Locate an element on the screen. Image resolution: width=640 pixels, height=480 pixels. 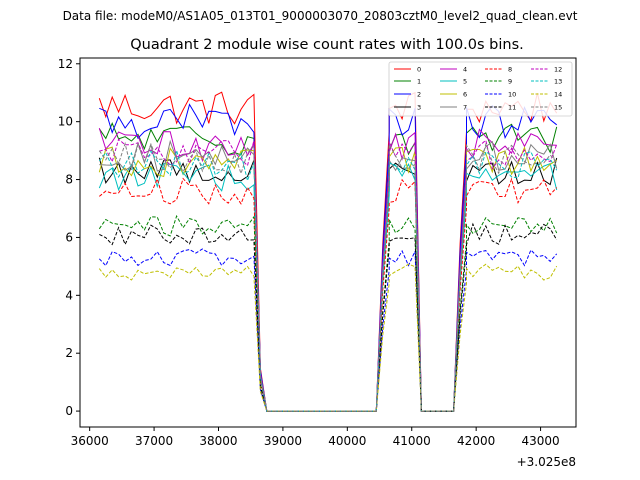
y-tick-label: 2 is located at coordinates (69, 353).